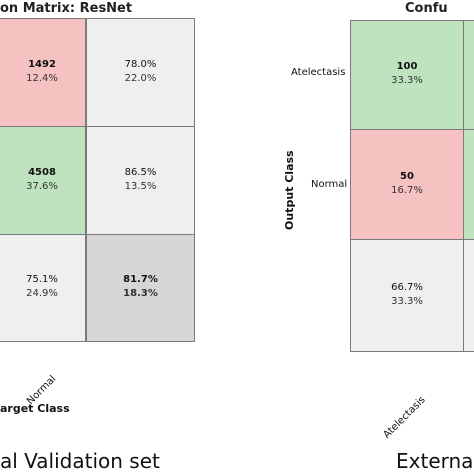  I want to click on right-cell-r2c0-good: 66.7%, so click(407, 287).